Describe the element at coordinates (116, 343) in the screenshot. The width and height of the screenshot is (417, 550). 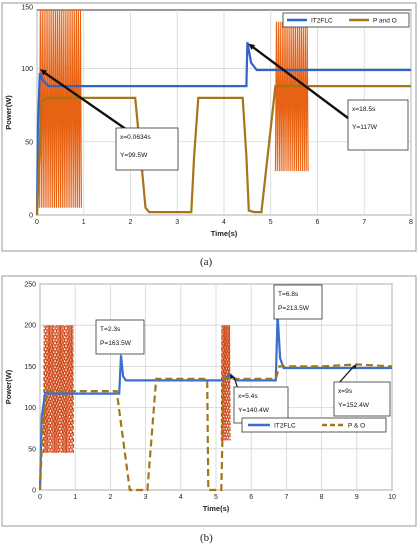
I see `annotation-text: P=163.5W` at that location.